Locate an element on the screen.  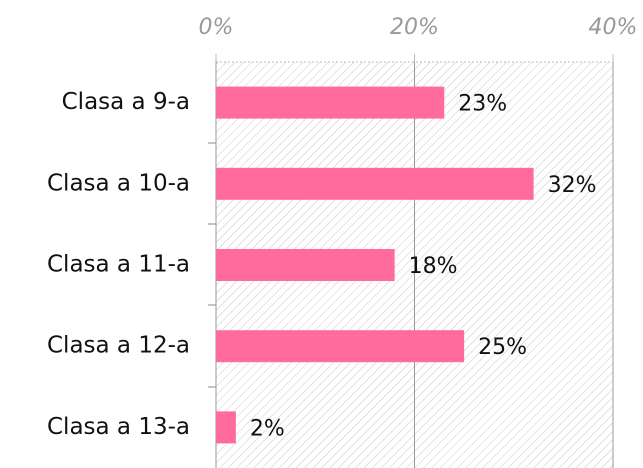
category-separators is located at coordinates (212, 265).